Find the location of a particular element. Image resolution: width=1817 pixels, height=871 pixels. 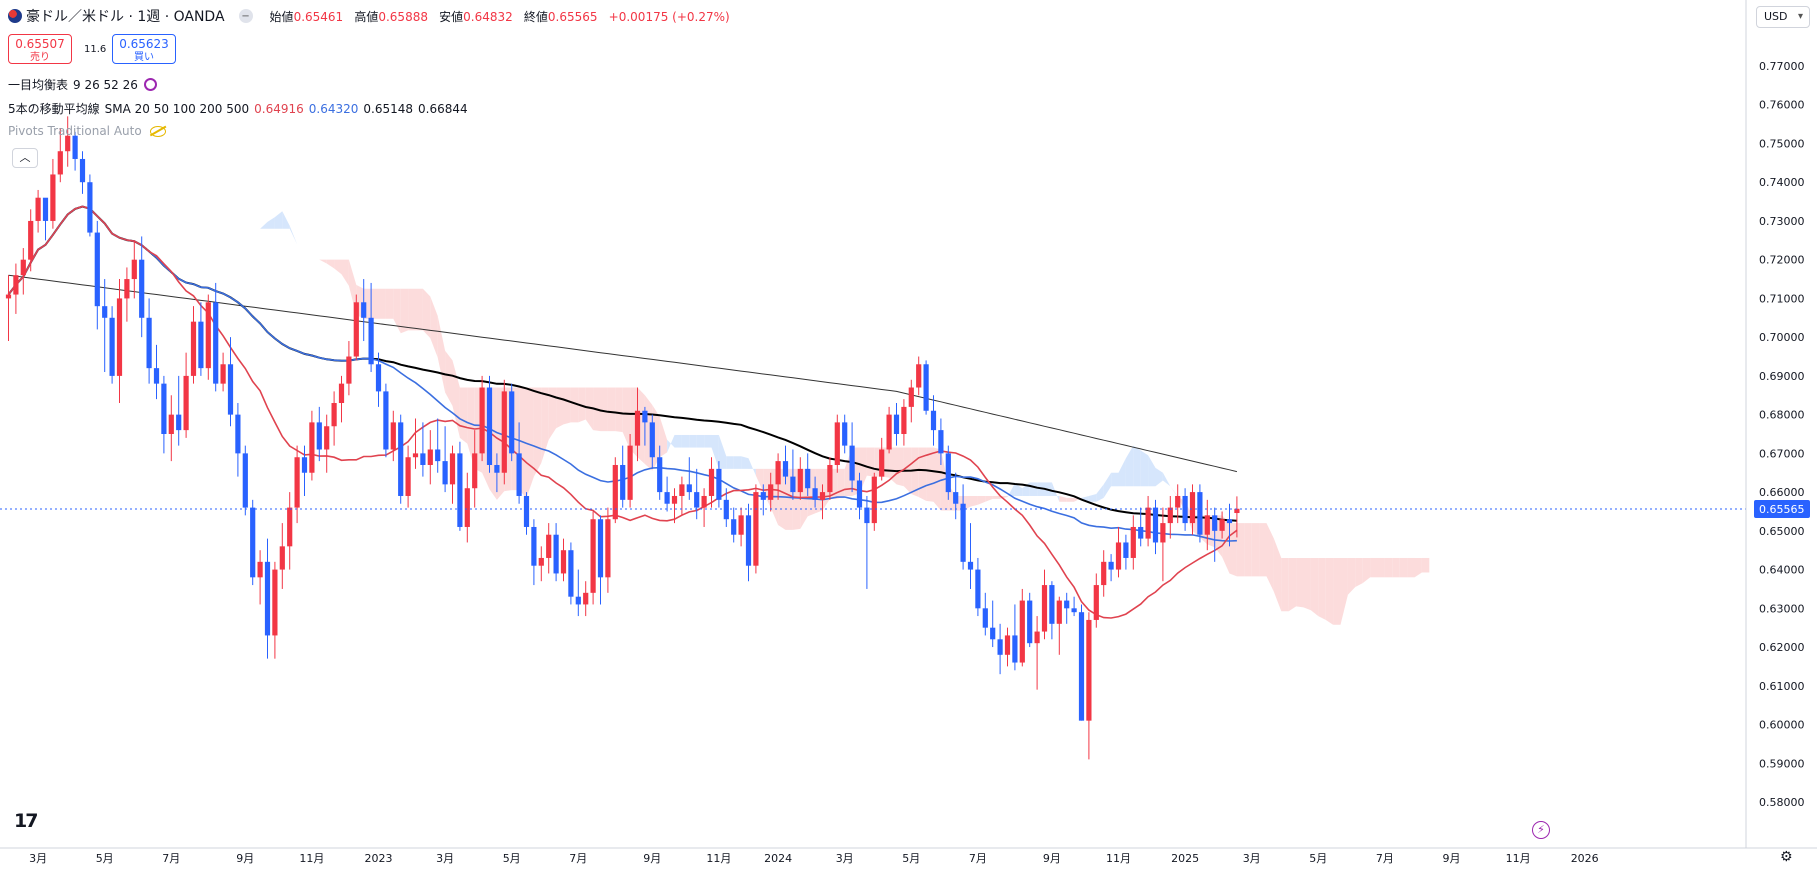

lightning-icon: ⚡ is located at coordinates (1541, 830).